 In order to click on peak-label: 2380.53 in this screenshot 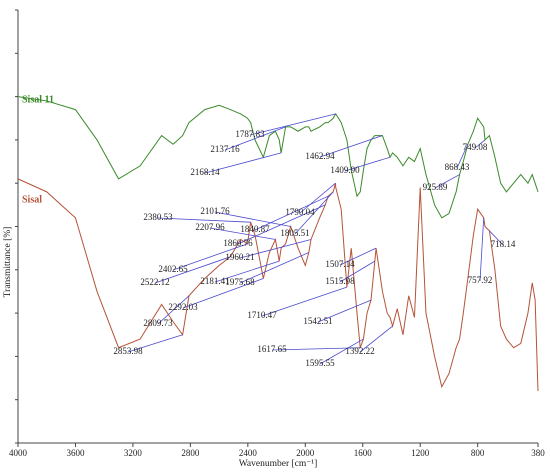, I will do `click(158, 217)`.